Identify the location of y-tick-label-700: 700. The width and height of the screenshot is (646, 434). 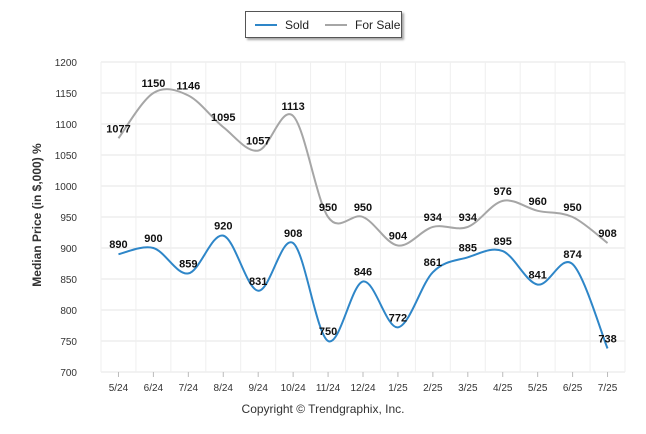
(68, 373).